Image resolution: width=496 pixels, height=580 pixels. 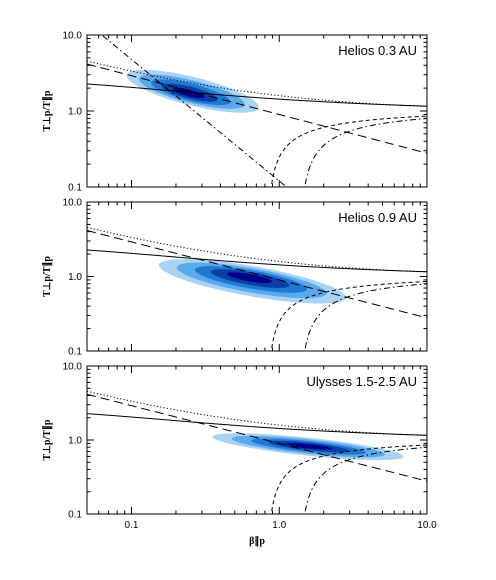 I want to click on x-axis-title: β∥p, so click(x=257, y=541).